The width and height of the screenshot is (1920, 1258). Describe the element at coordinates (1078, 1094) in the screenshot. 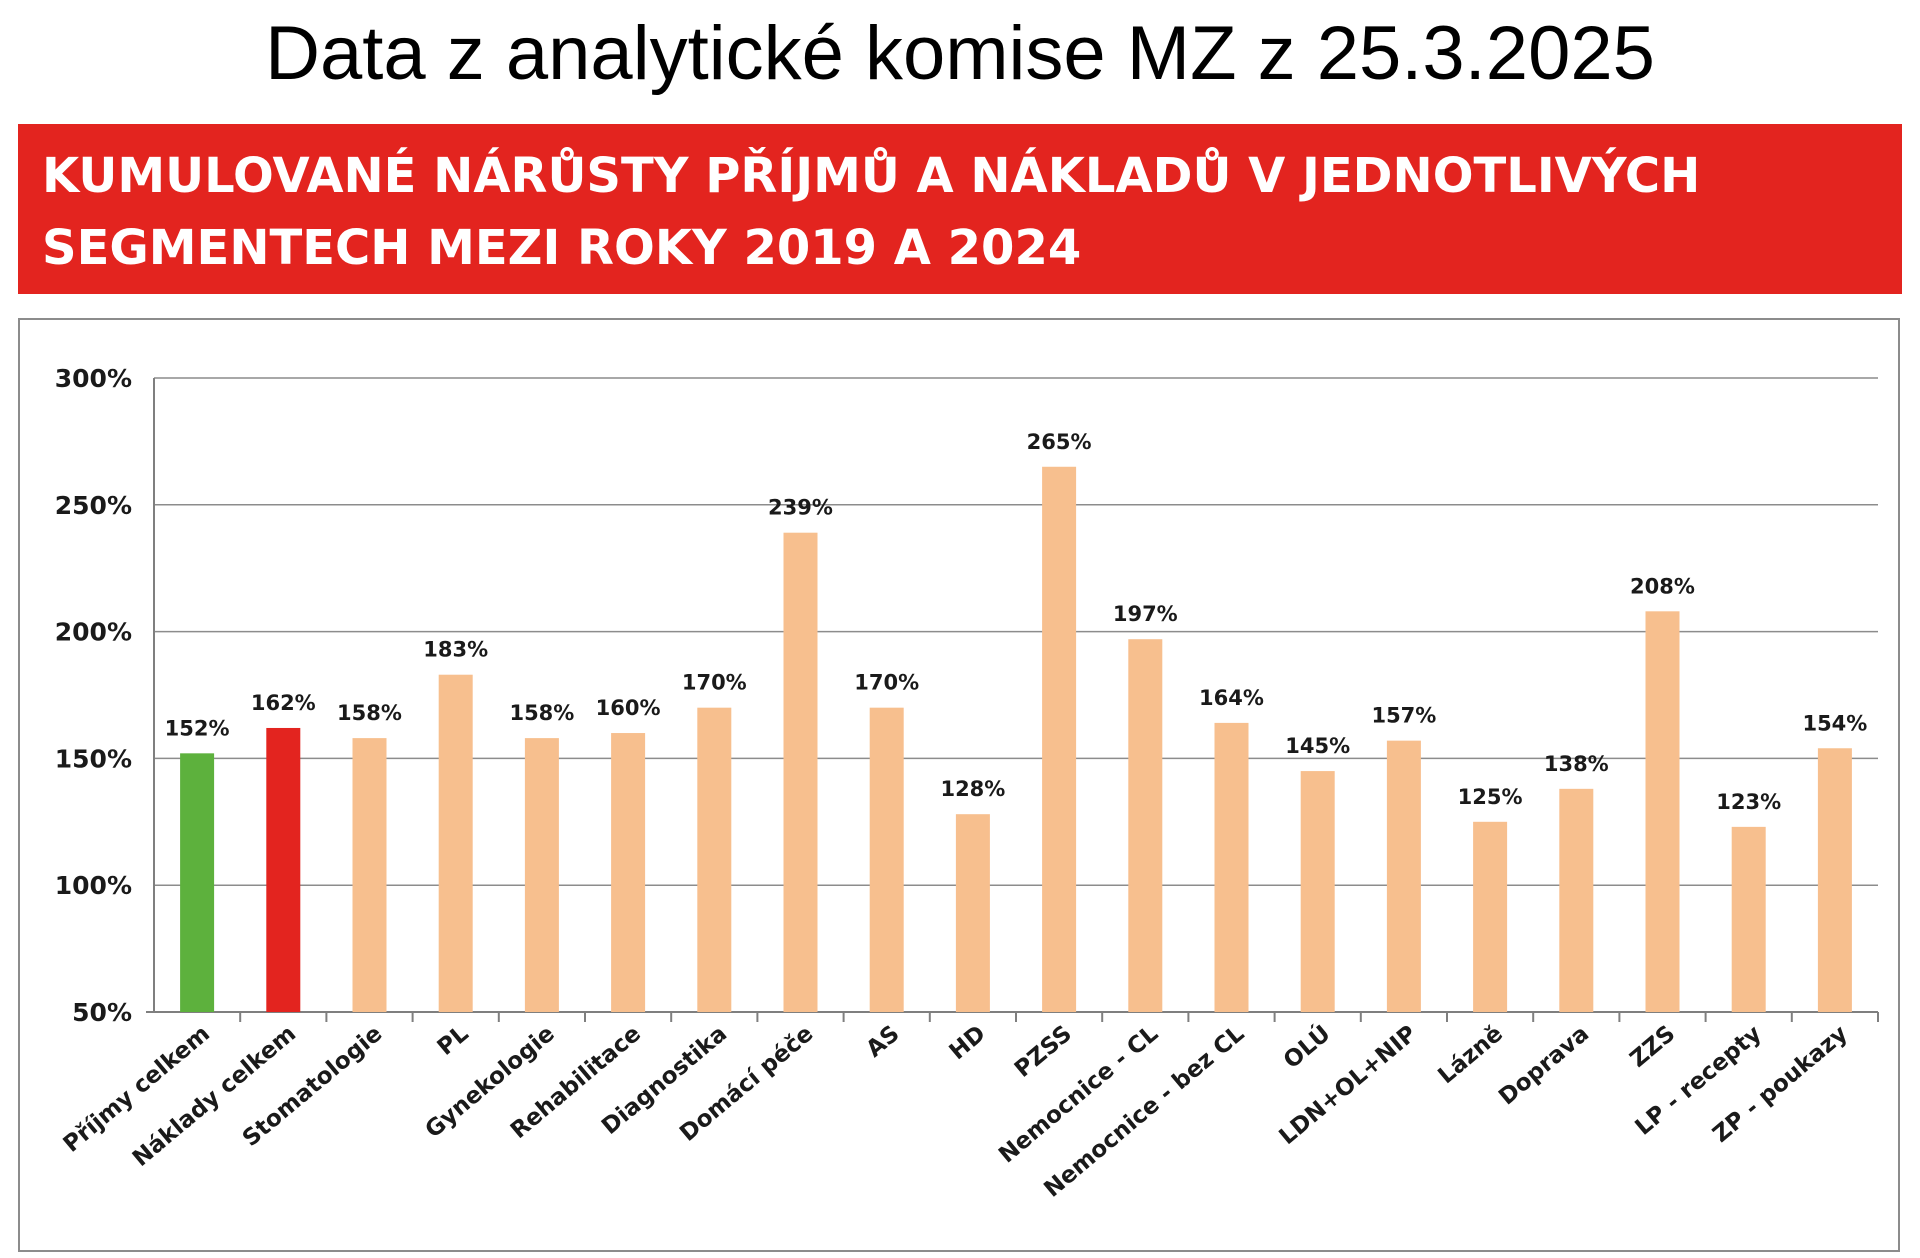

I see `x-tick-label: Nemocnice - CL` at that location.